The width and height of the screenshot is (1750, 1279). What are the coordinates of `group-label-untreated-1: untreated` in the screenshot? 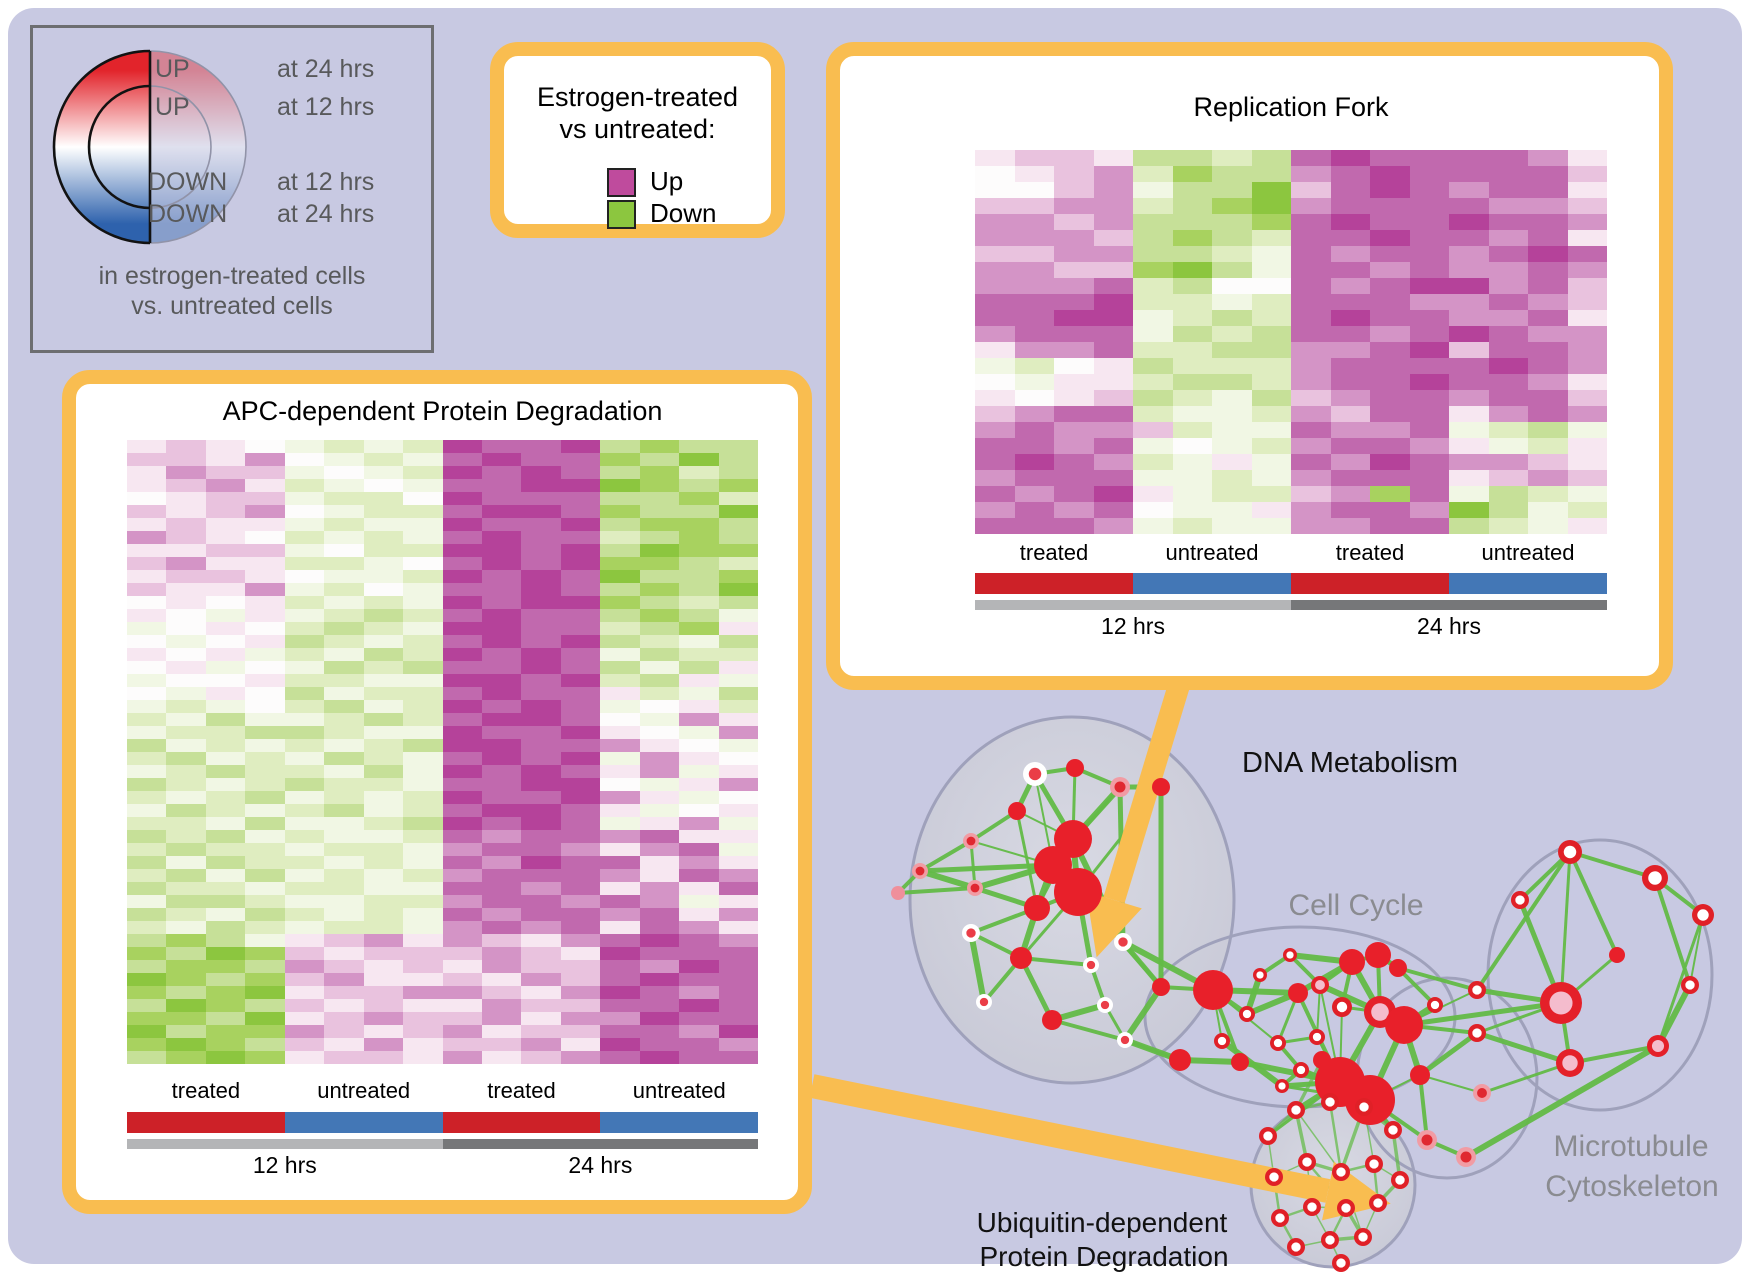 It's located at (364, 1090).